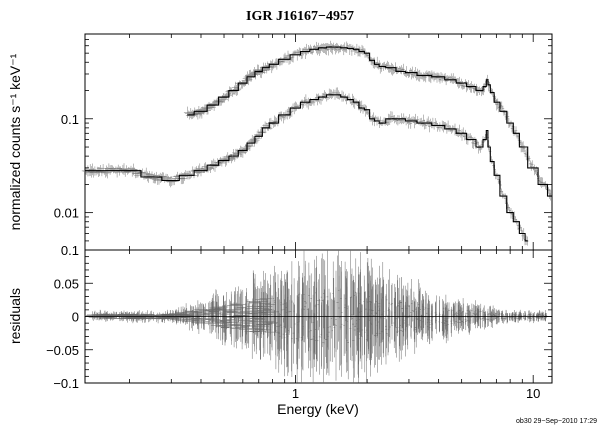 The width and height of the screenshot is (600, 425). Describe the element at coordinates (300, 16) in the screenshot. I see `chart-title: IGR J16167−4957` at that location.